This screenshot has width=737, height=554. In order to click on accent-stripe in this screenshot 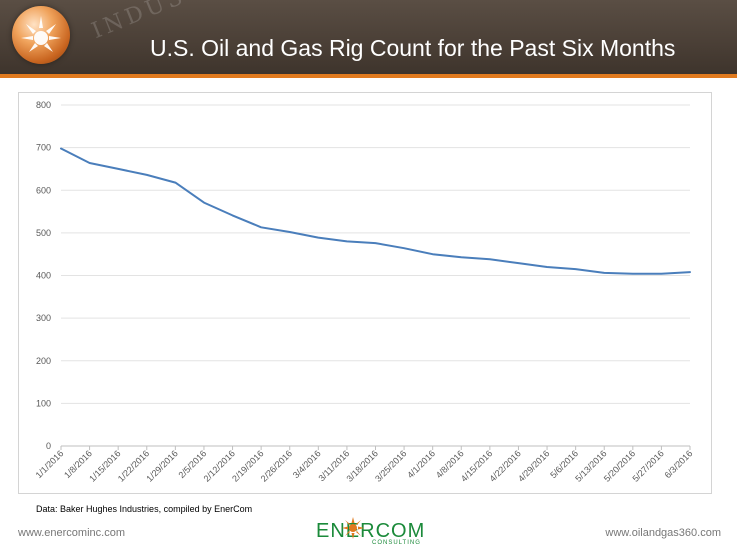, I will do `click(368, 76)`.